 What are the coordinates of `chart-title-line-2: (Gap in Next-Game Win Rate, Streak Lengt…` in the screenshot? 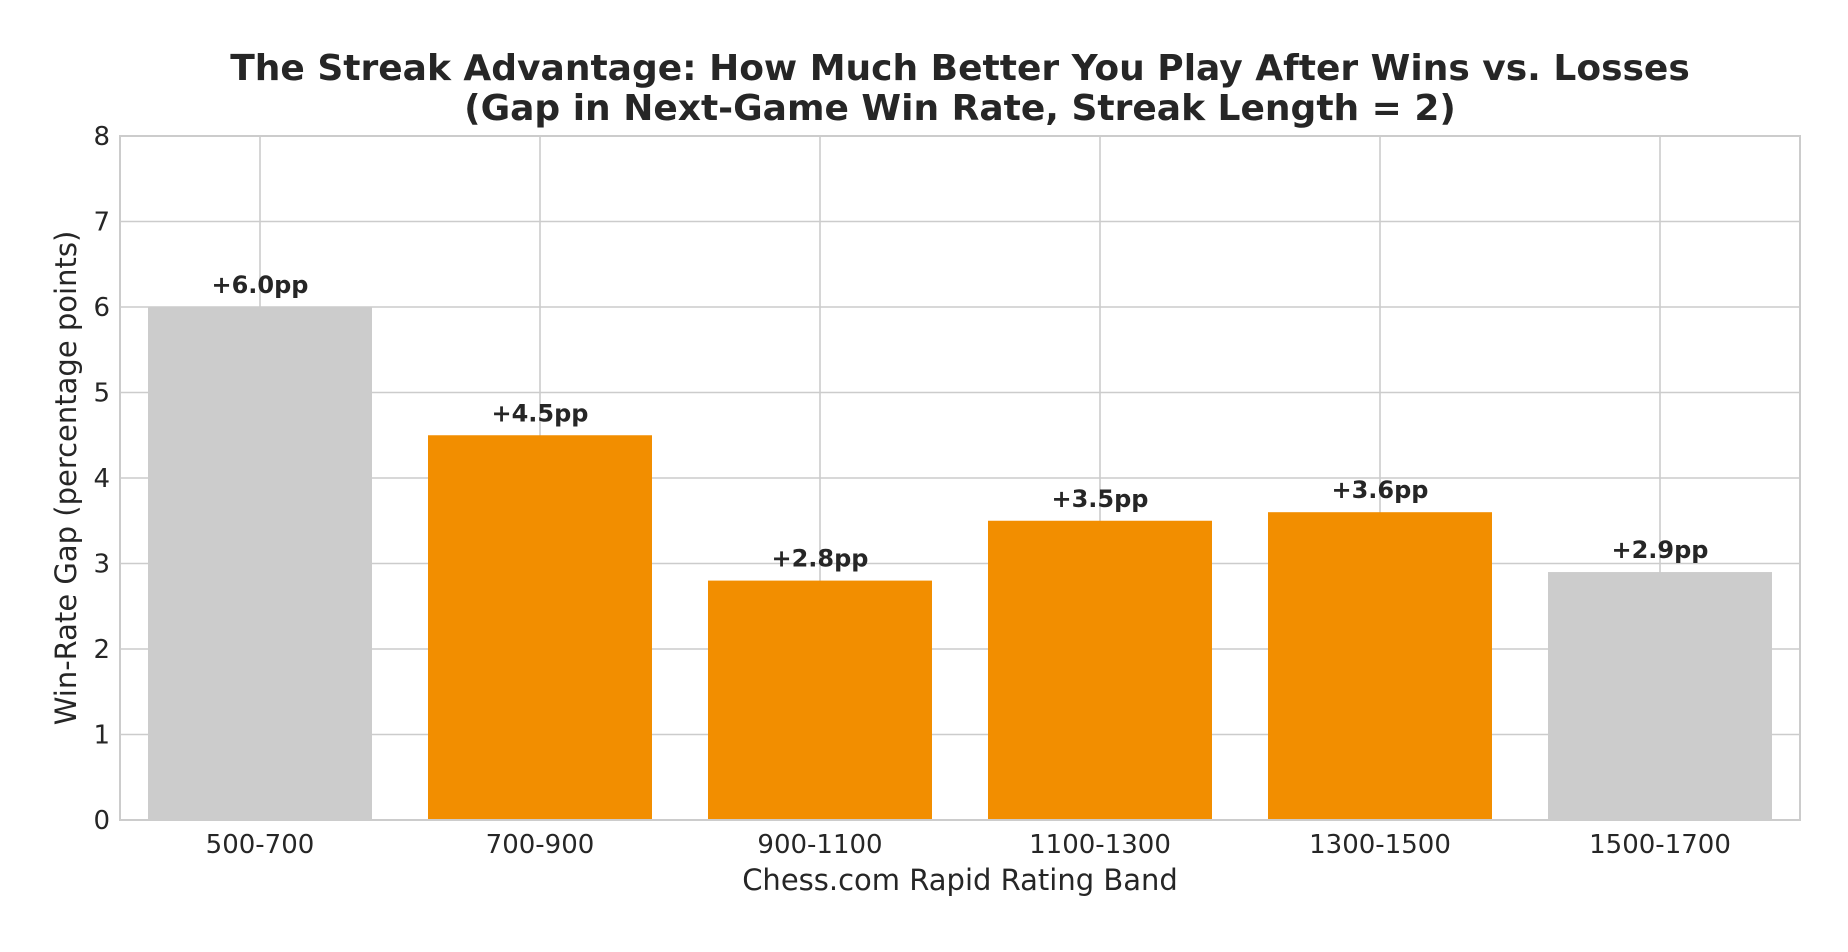 It's located at (960, 108).